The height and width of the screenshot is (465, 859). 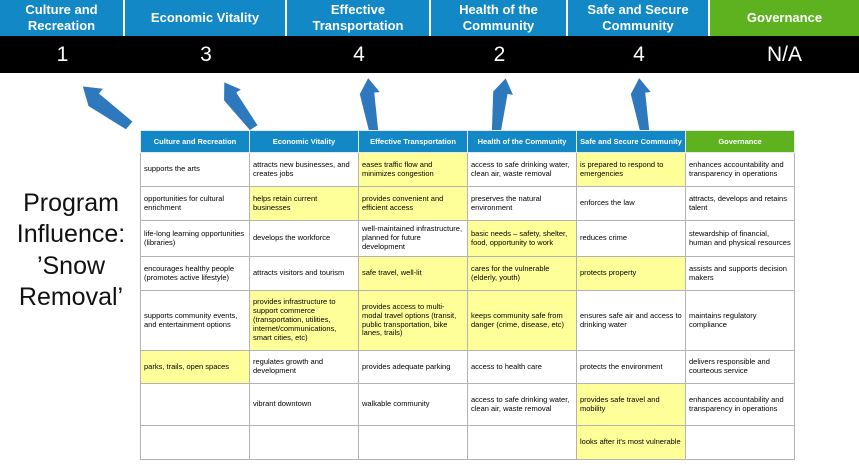 I want to click on matrix-cell: maintains regulatory compliance, so click(x=740, y=320).